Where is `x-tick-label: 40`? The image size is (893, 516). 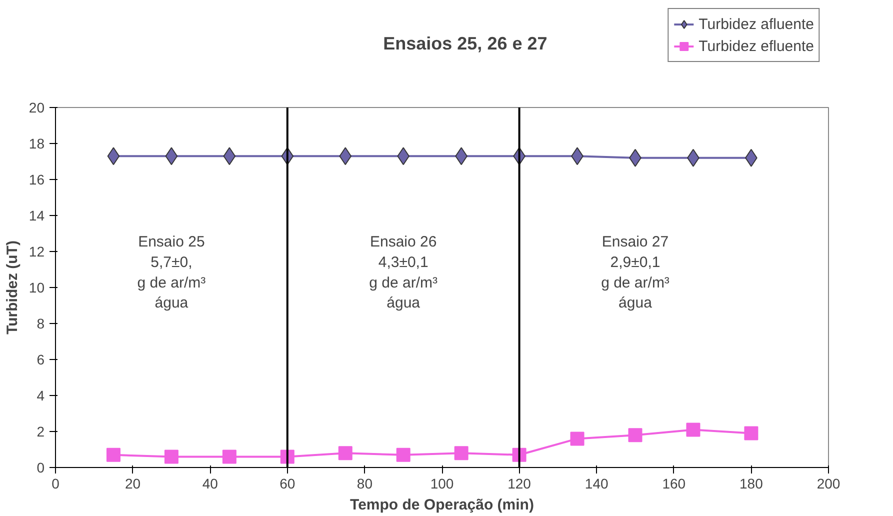
x-tick-label: 40 is located at coordinates (210, 484).